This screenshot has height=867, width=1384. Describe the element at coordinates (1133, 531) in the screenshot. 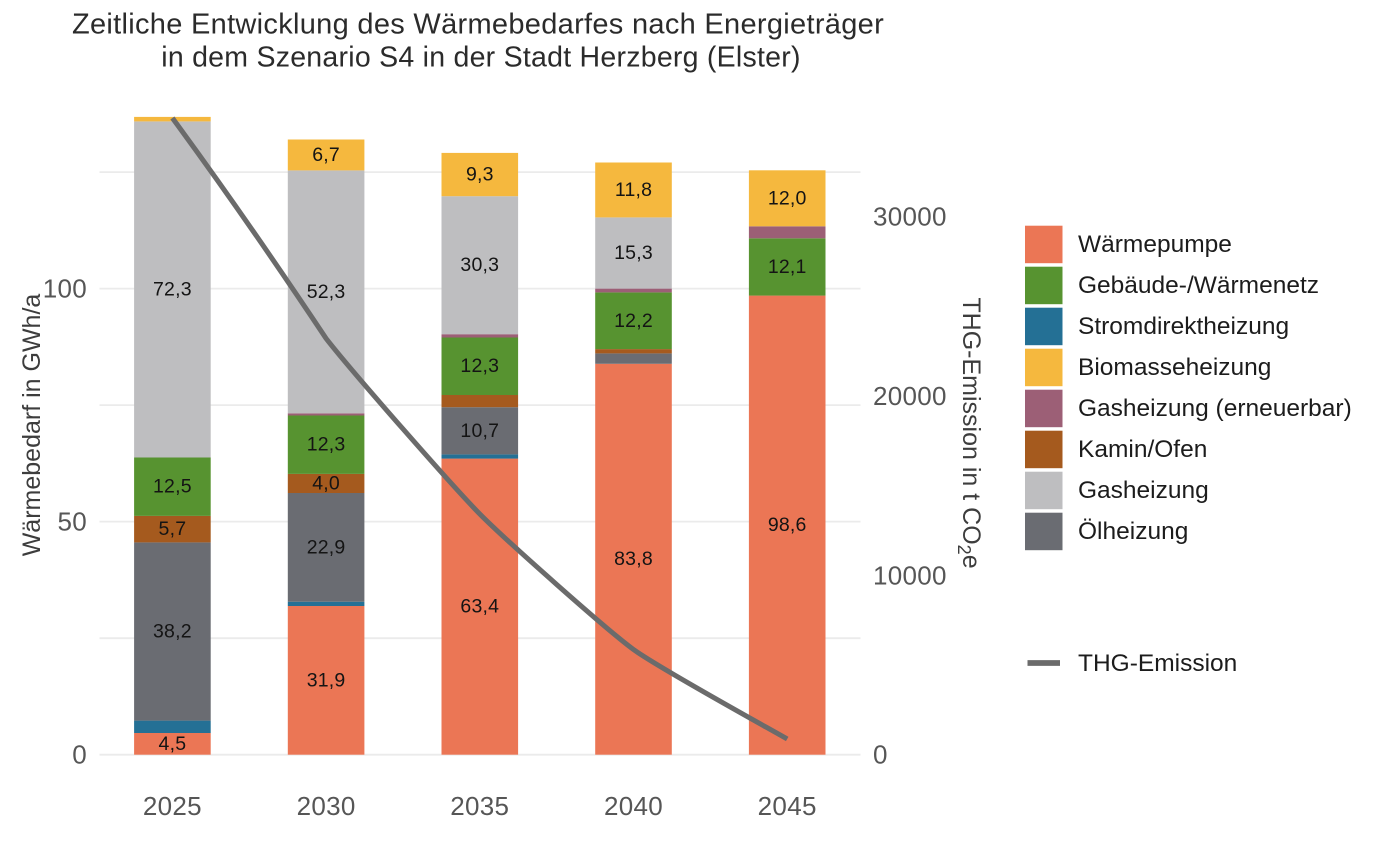

I see `svg-text: Ölheizung` at that location.